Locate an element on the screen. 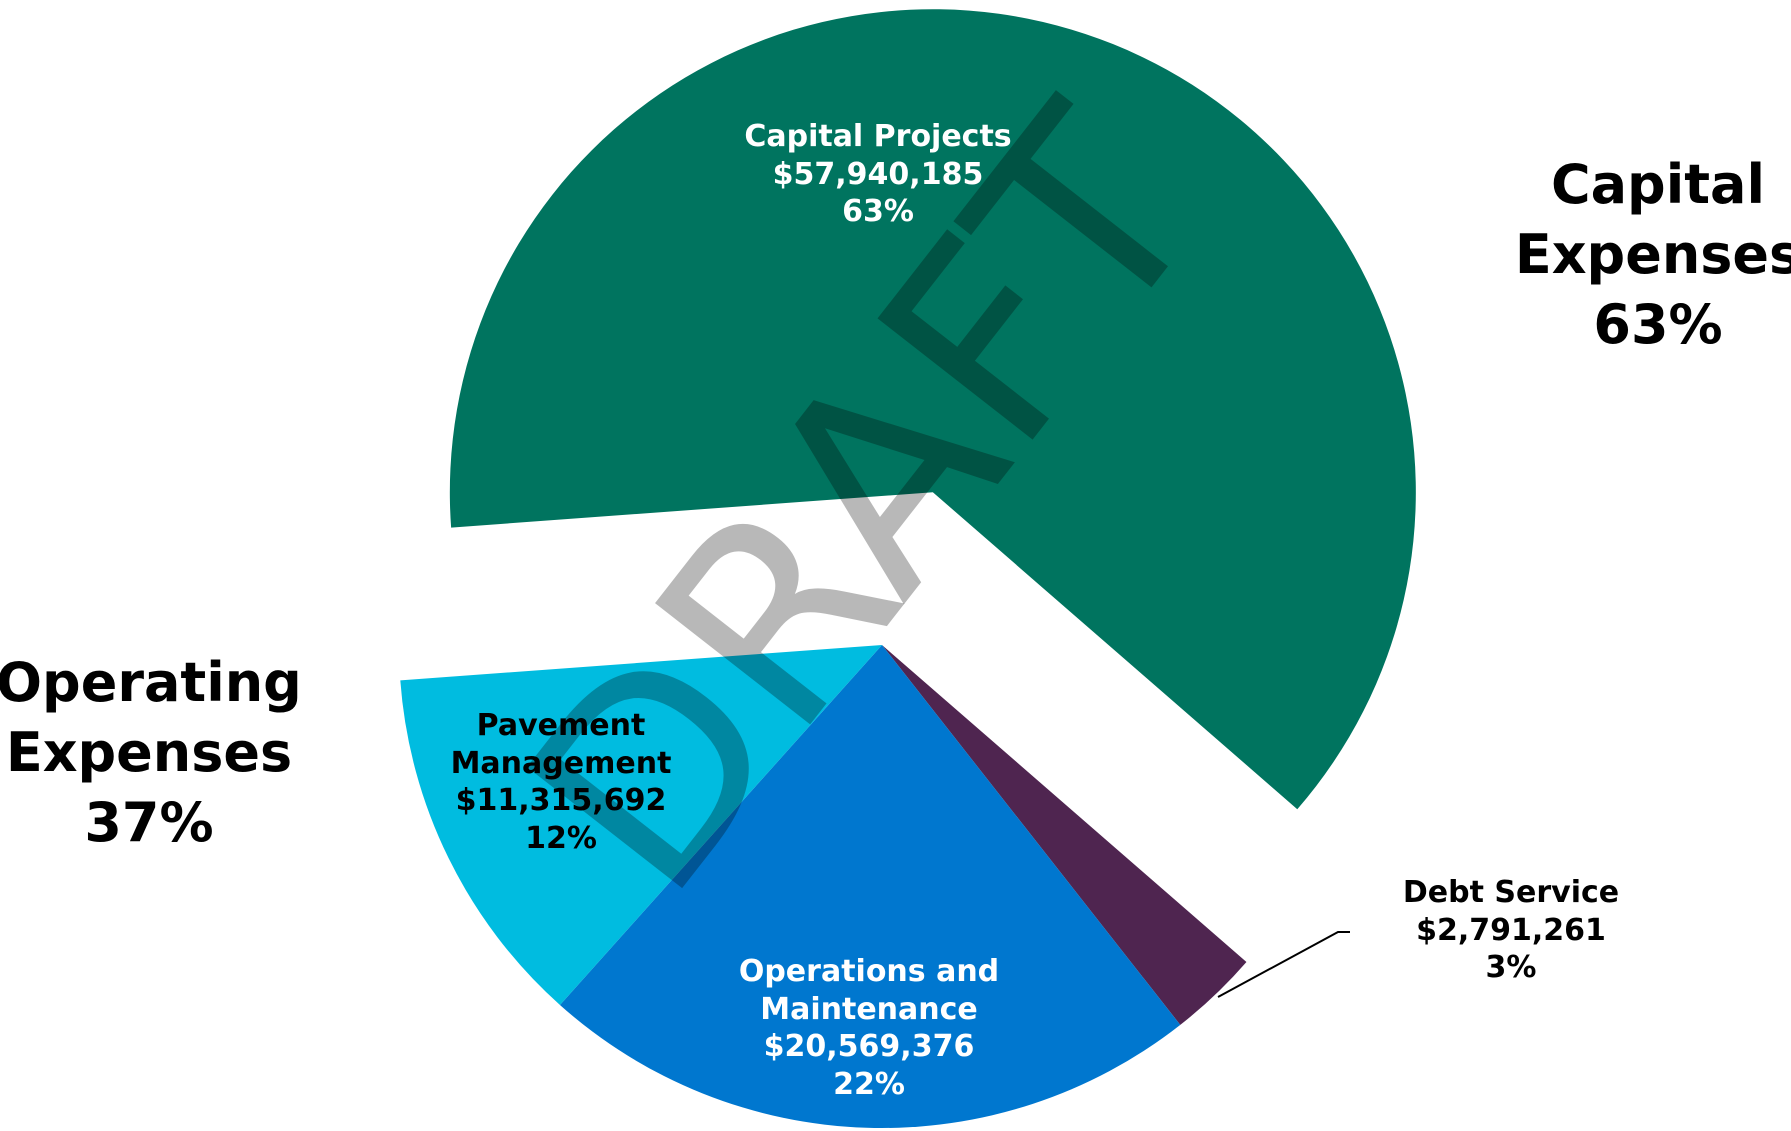  group-label: Capital Expenses 63% is located at coordinates (1653, 255).